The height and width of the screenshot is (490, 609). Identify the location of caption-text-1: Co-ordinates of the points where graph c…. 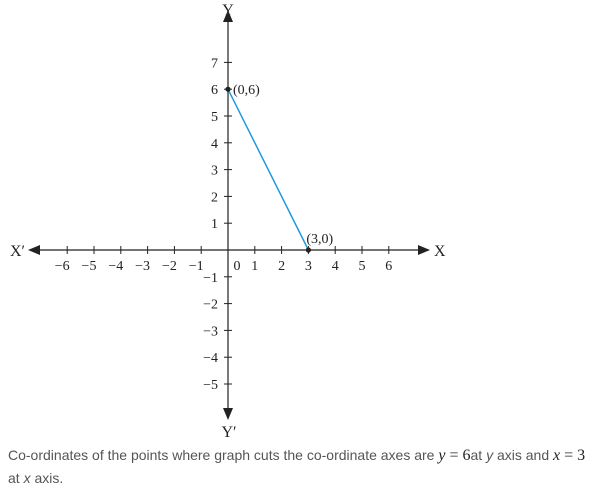
(221, 455).